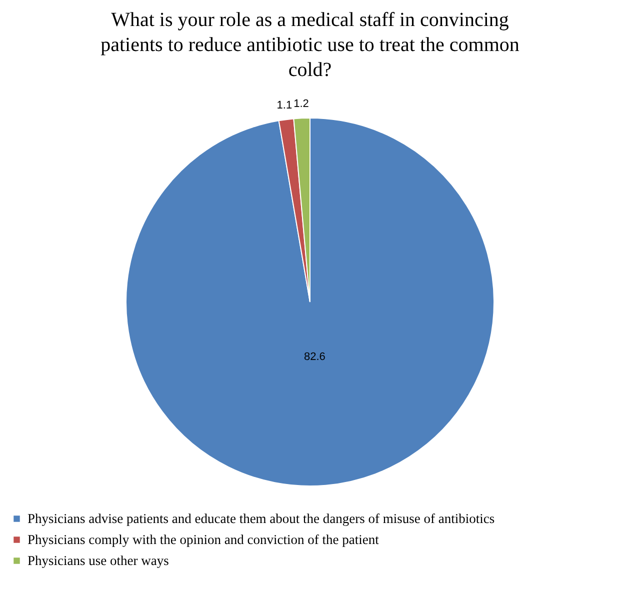 The height and width of the screenshot is (608, 637). What do you see at coordinates (315, 357) in the screenshot?
I see `data-label: 82.6` at bounding box center [315, 357].